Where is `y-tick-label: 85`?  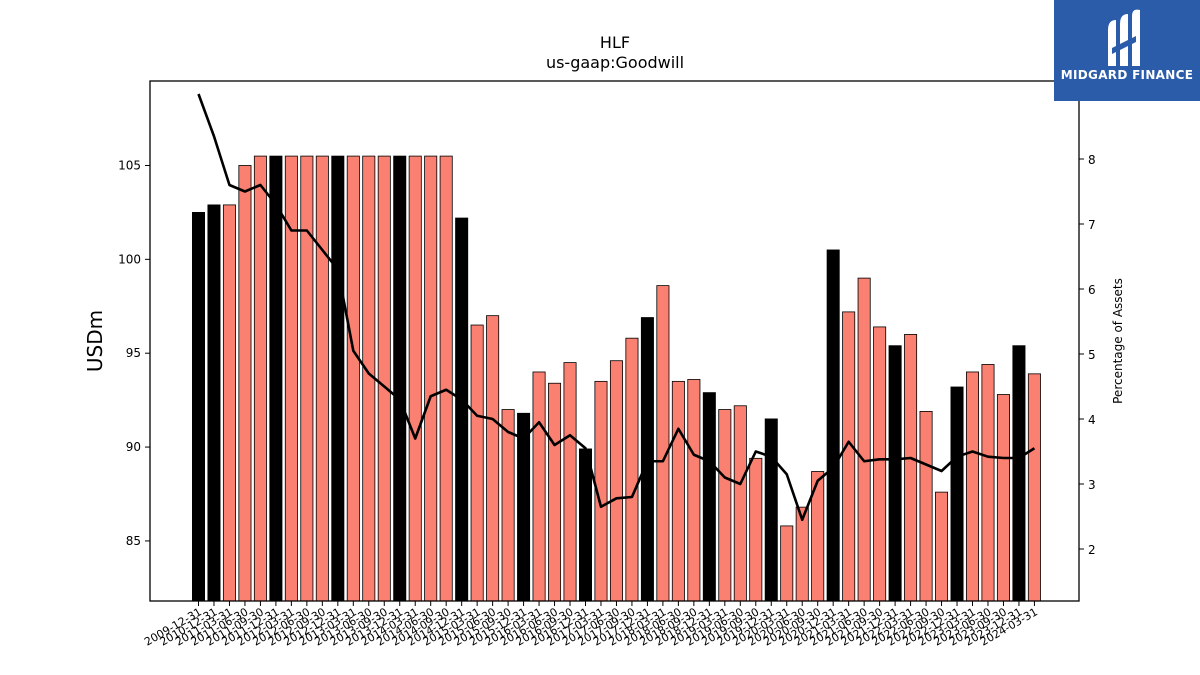
y-tick-label: 85 is located at coordinates (133, 541).